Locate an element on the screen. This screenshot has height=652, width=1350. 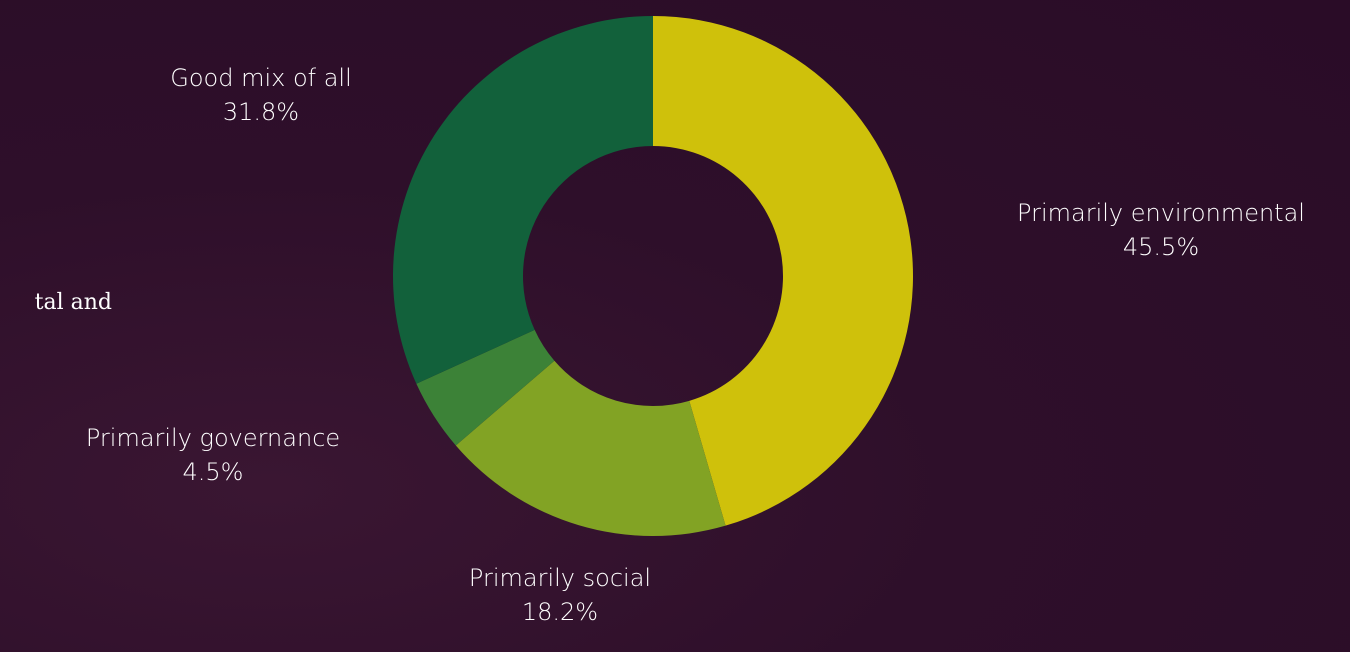
donut-slice-primarily-governance is located at coordinates (485, 387).